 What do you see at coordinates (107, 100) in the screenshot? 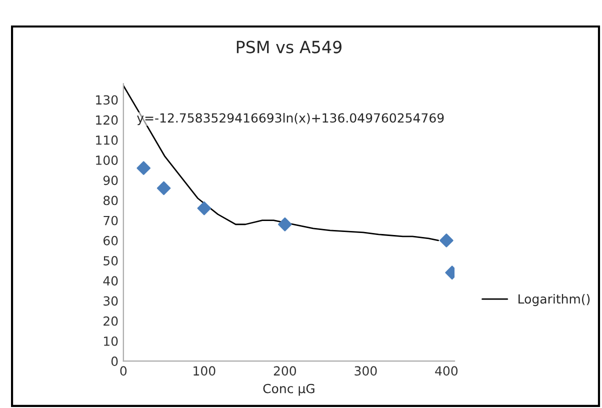
I see `y-tick-label: 130` at bounding box center [107, 100].